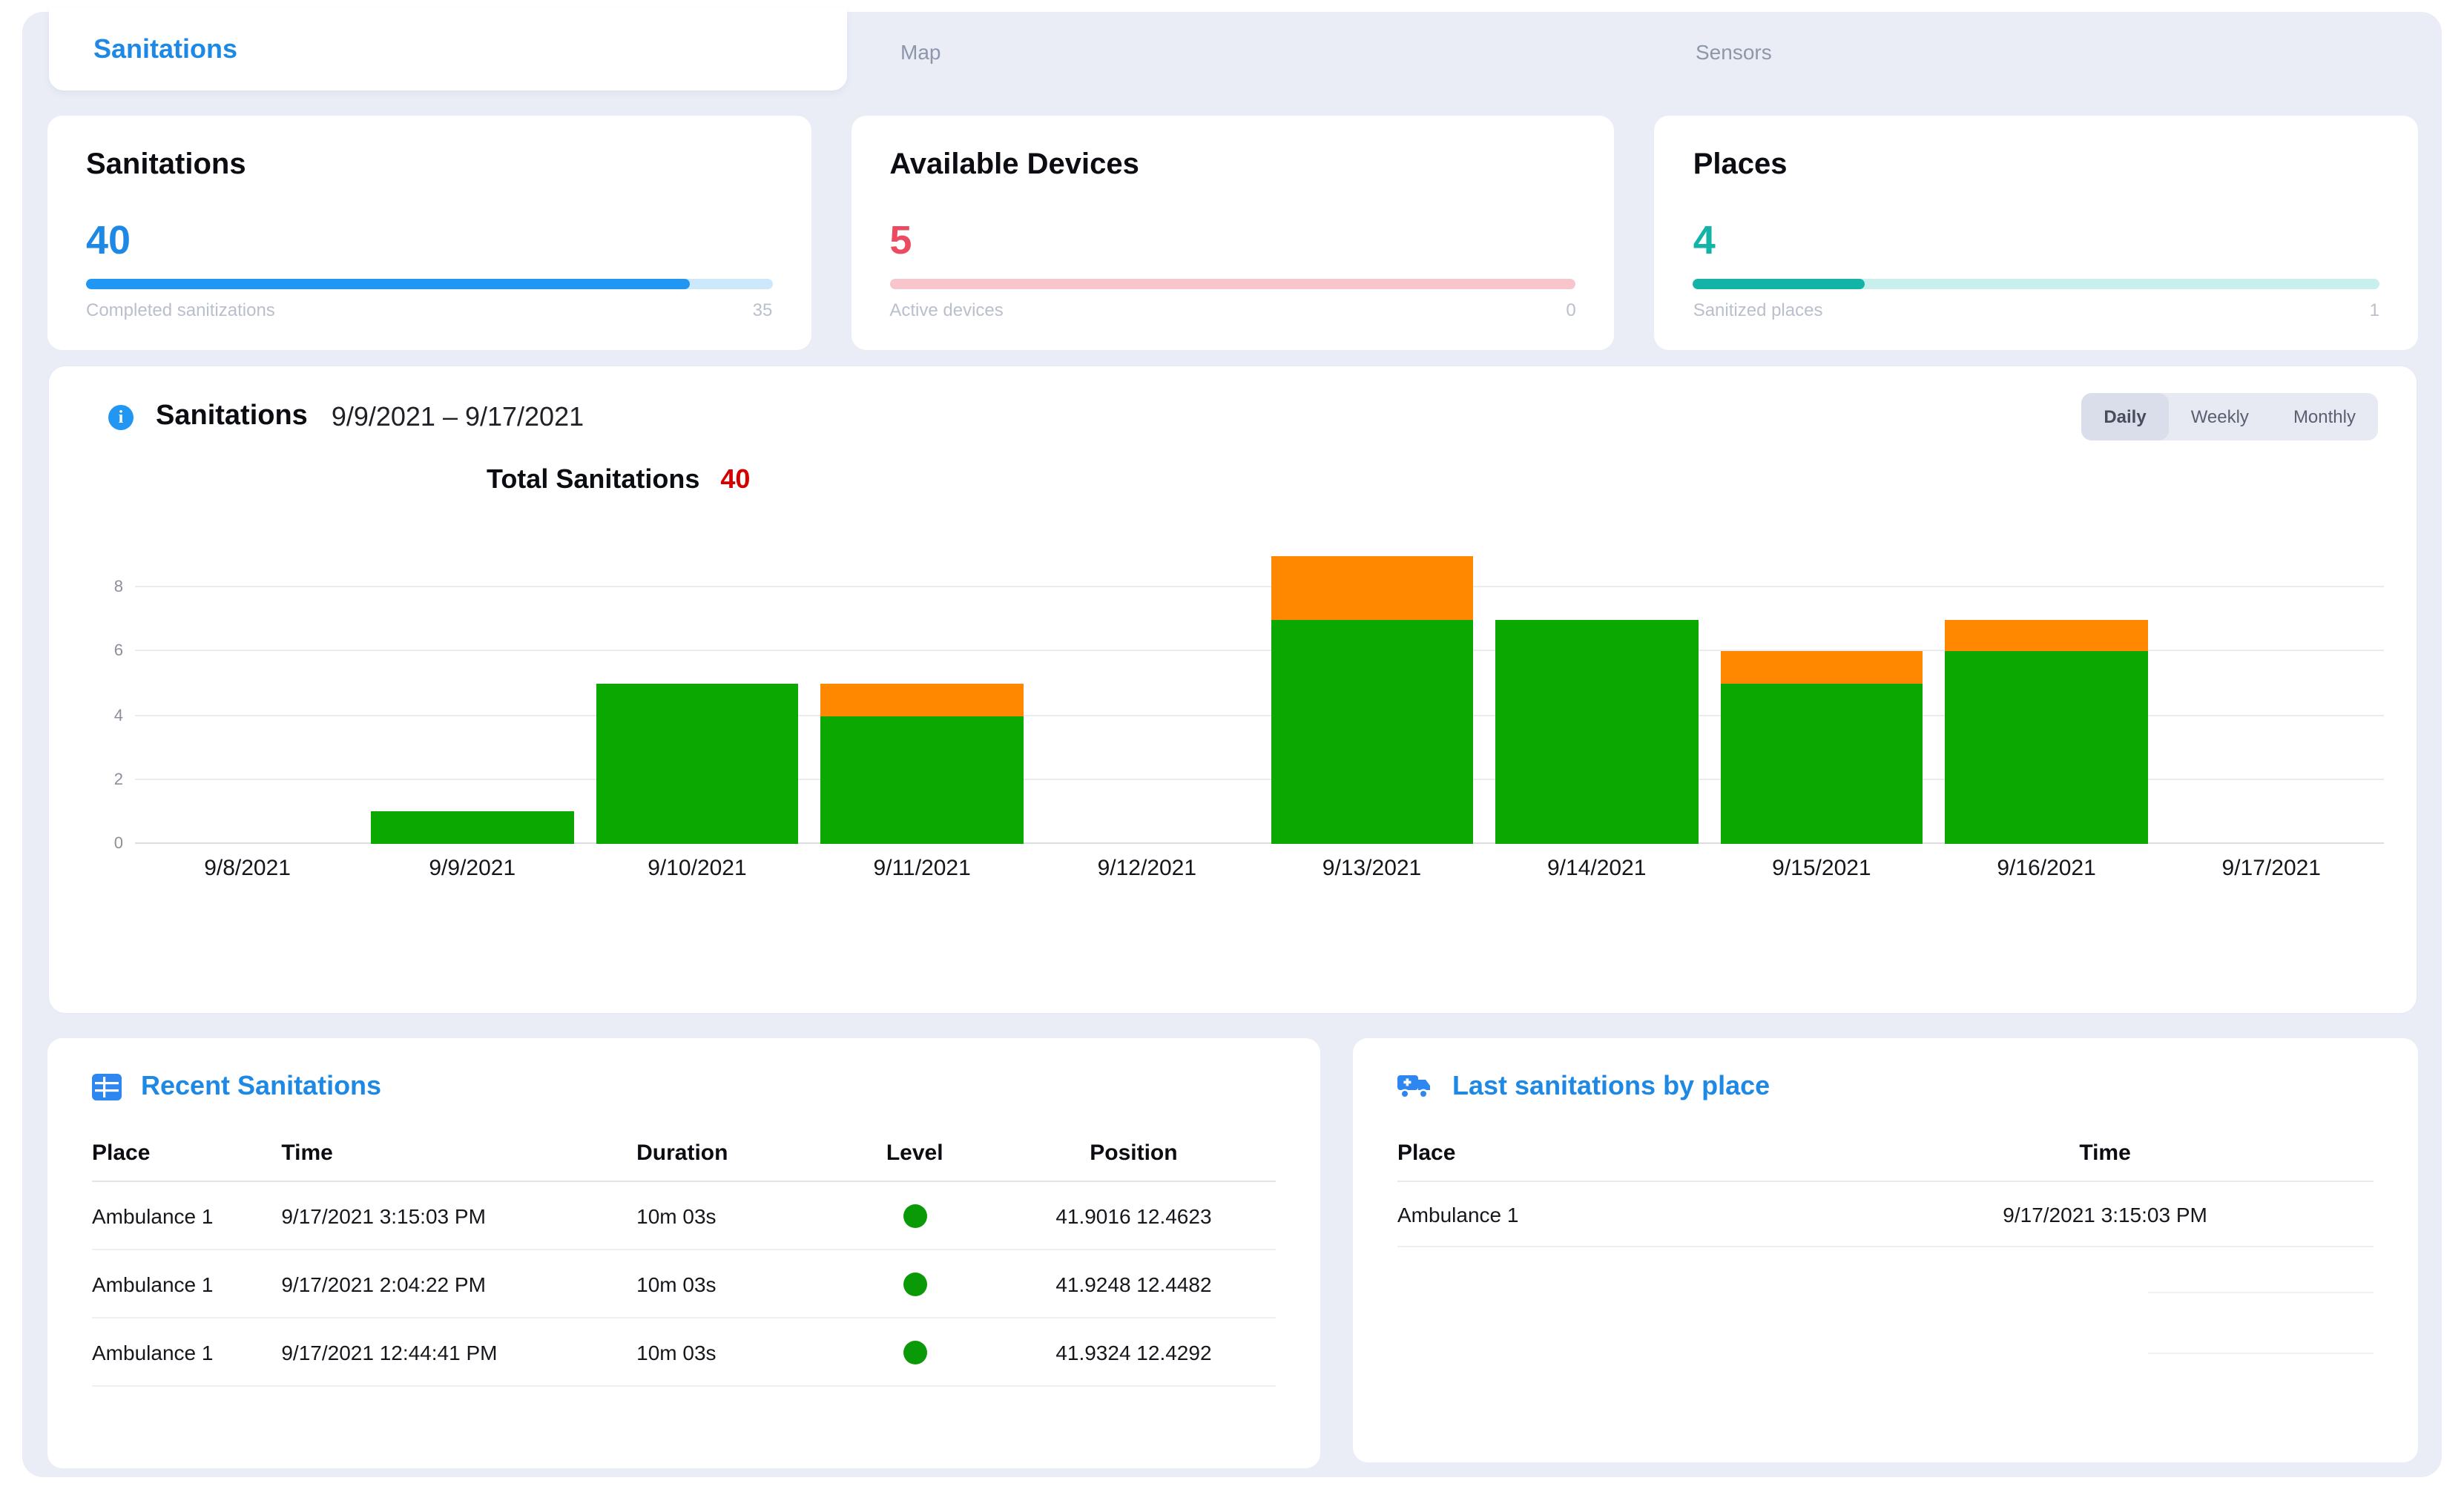 The image size is (2464, 1492). Describe the element at coordinates (122, 1153) in the screenshot. I see `col-place: Place` at that location.